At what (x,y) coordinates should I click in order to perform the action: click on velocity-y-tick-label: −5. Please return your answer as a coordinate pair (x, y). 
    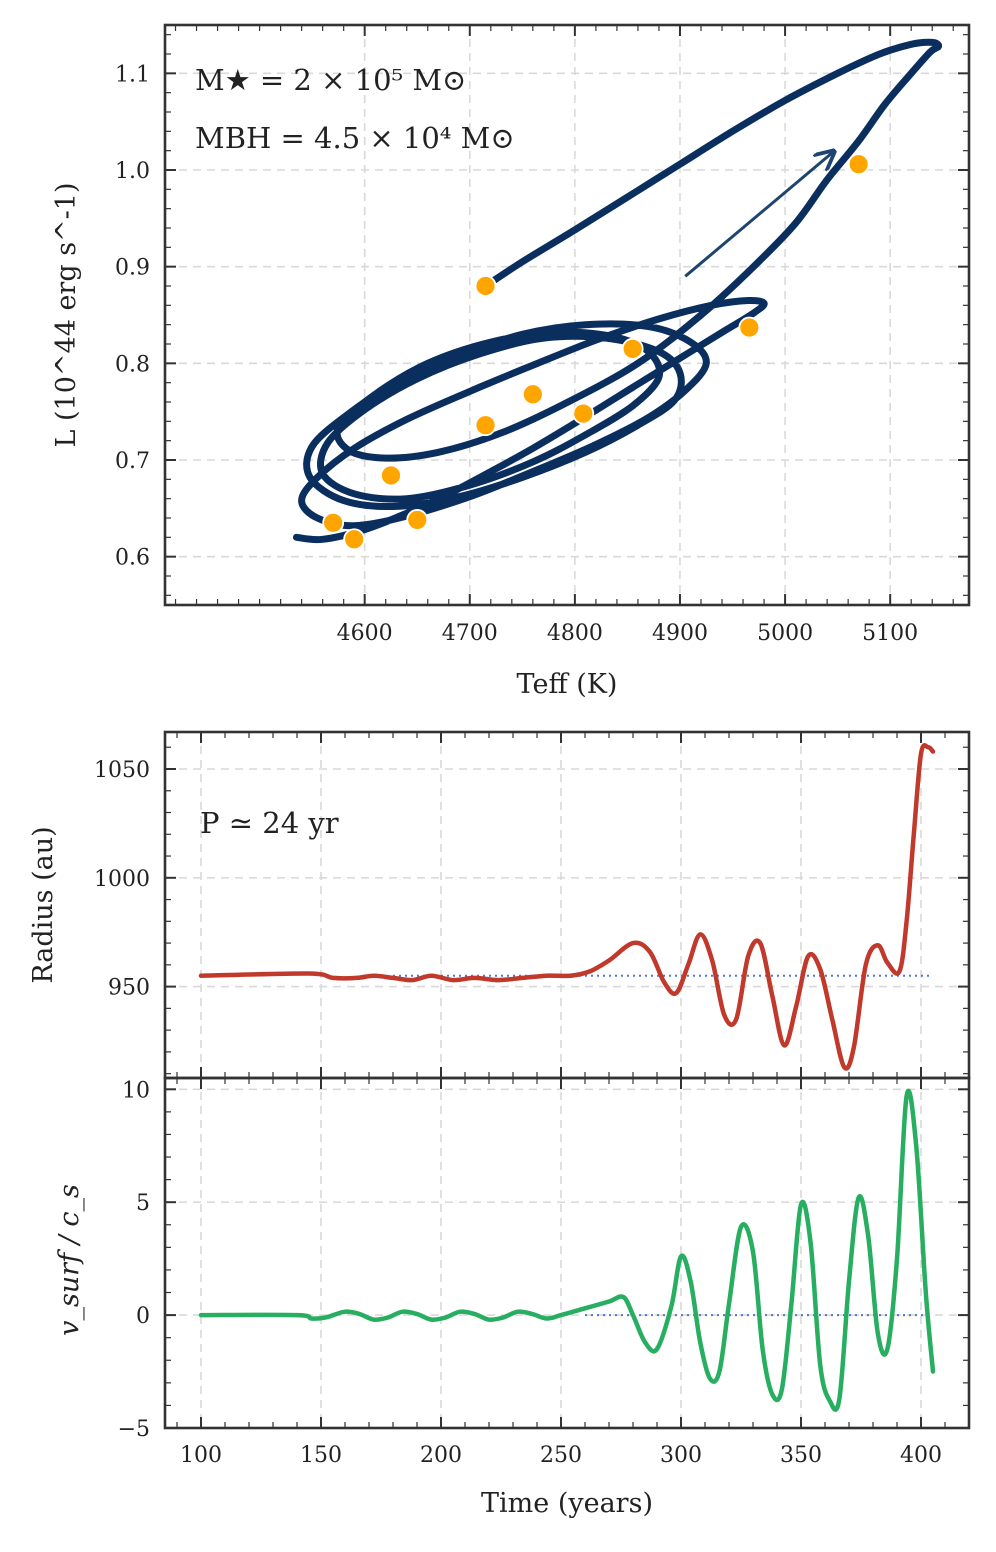
    Looking at the image, I should click on (134, 1429).